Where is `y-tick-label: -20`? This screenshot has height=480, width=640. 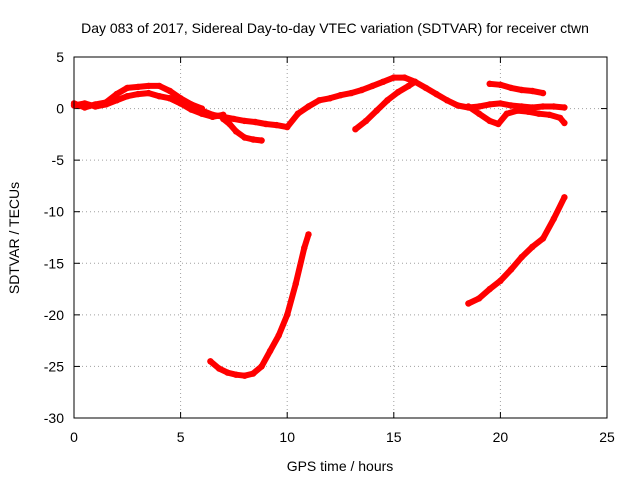 y-tick-label: -20 is located at coordinates (54, 315).